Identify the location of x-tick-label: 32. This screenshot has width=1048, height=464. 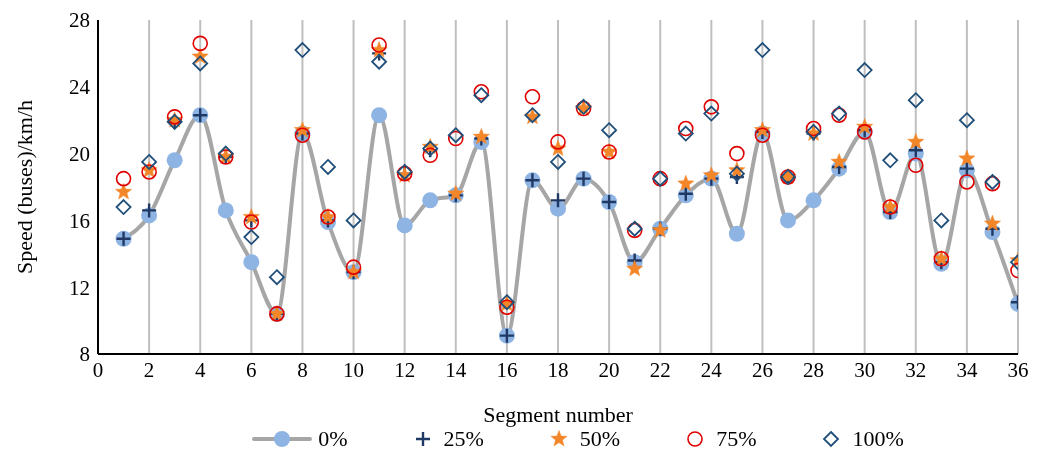
(916, 369).